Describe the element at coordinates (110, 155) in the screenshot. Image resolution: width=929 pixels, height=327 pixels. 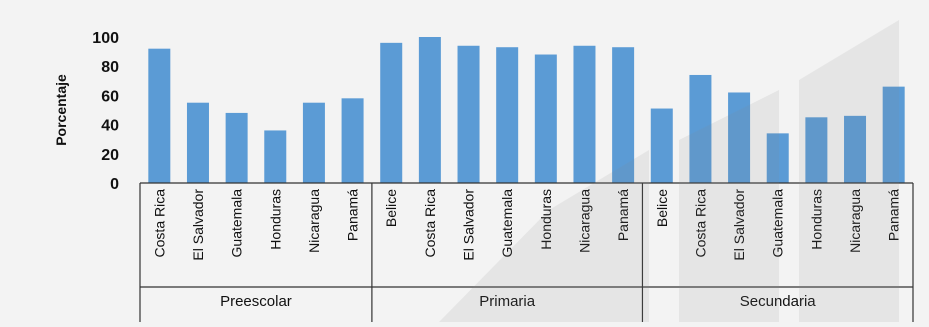
I see `y-tick-label: 20` at that location.